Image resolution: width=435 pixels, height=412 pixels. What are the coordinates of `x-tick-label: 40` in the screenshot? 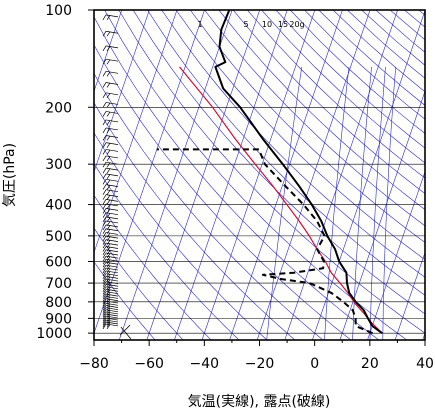 It's located at (425, 364).